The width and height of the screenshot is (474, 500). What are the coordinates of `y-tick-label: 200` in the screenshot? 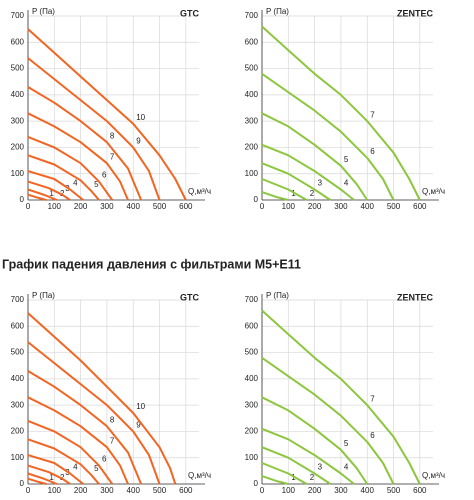 It's located at (252, 431).